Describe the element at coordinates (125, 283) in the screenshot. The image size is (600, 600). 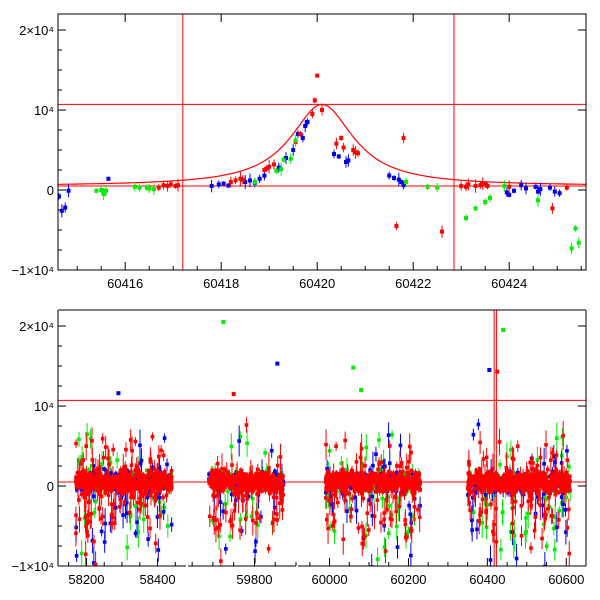
I see `top-xtick-label-0: 60416` at that location.